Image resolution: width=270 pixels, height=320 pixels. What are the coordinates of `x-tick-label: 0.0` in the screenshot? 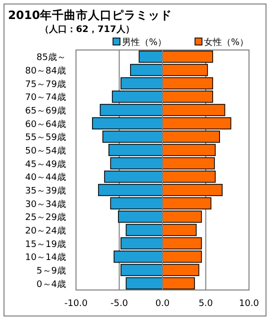 It's located at (162, 304).